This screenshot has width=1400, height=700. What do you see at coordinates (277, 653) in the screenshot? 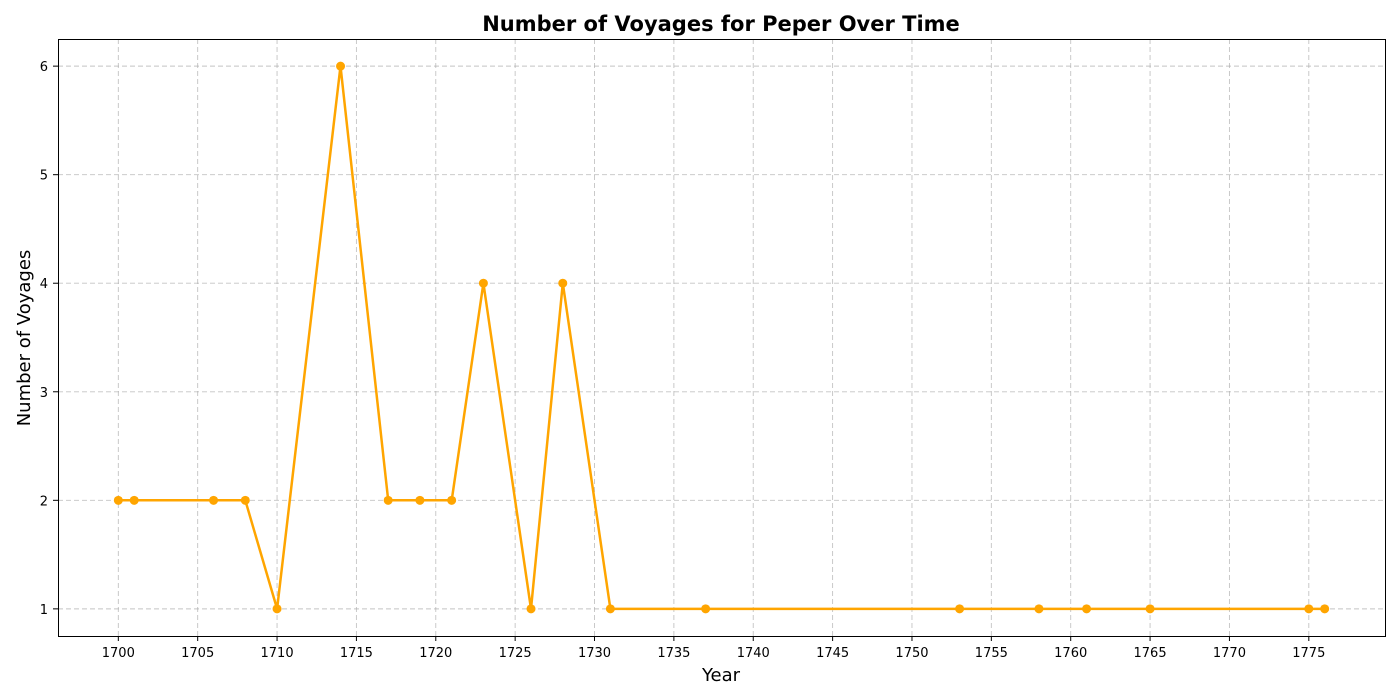
I see `x-tick-label: 1710` at bounding box center [277, 653].